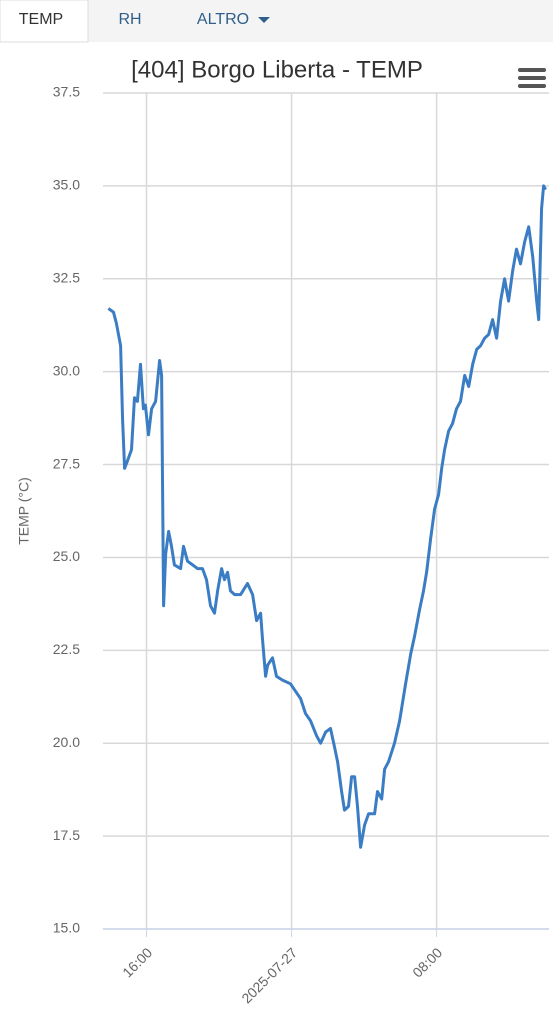 The width and height of the screenshot is (553, 1029). I want to click on x-tick-label: 2025-07-27, so click(269, 975).